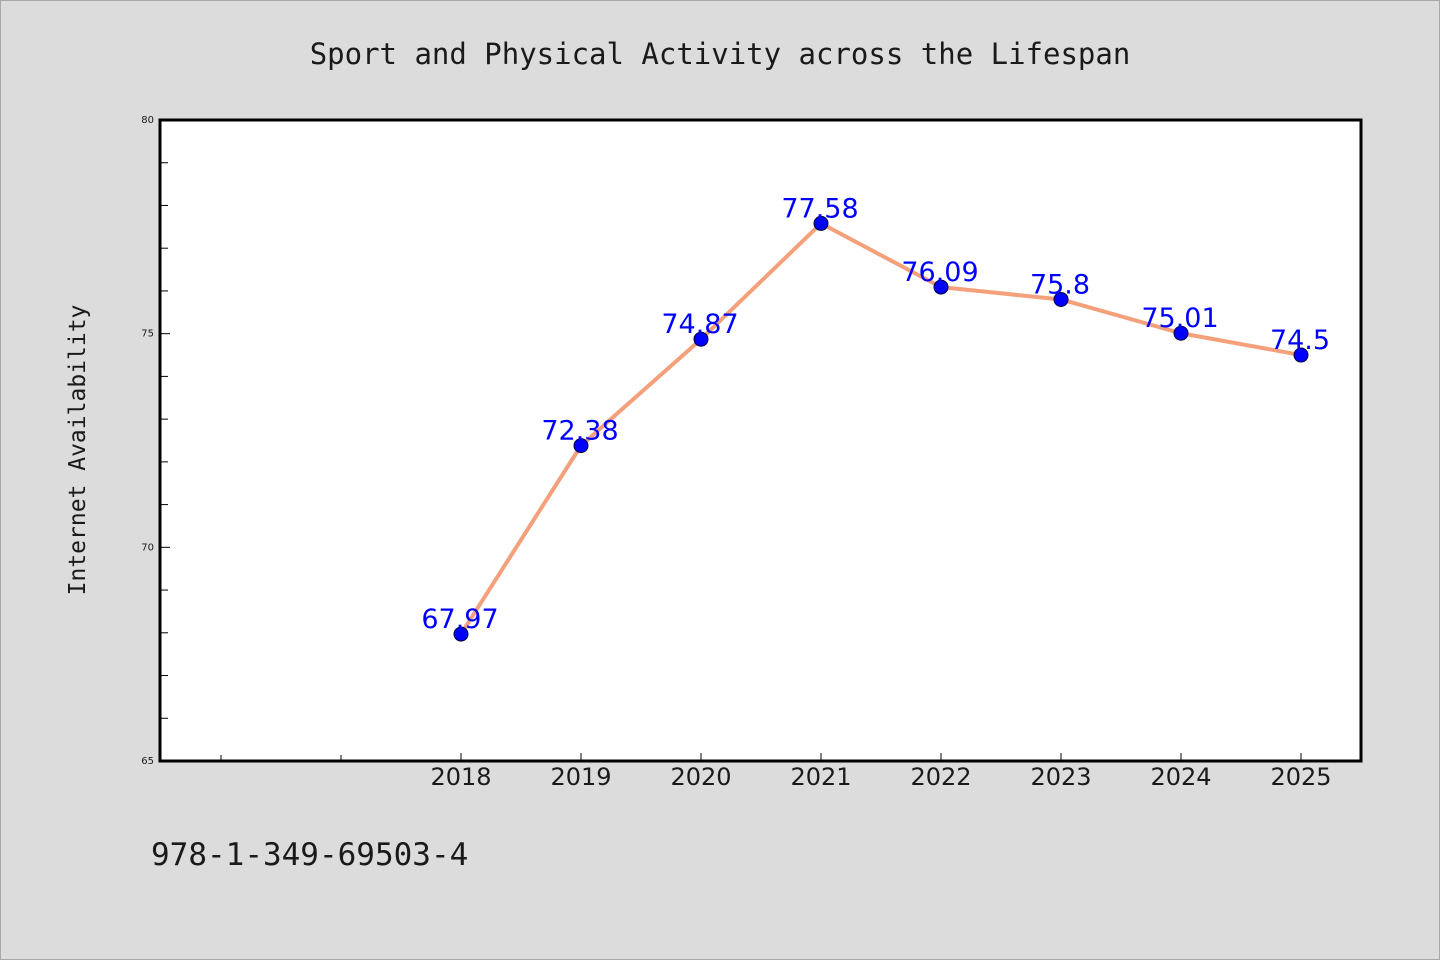 The height and width of the screenshot is (960, 1440). What do you see at coordinates (1180, 777) in the screenshot?
I see `x-tick-label: 2024` at bounding box center [1180, 777].